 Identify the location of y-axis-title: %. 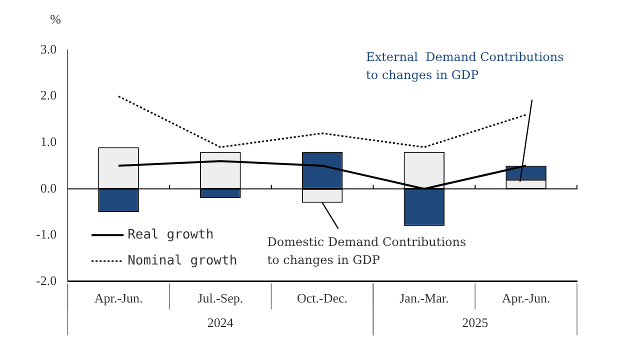
(56, 18).